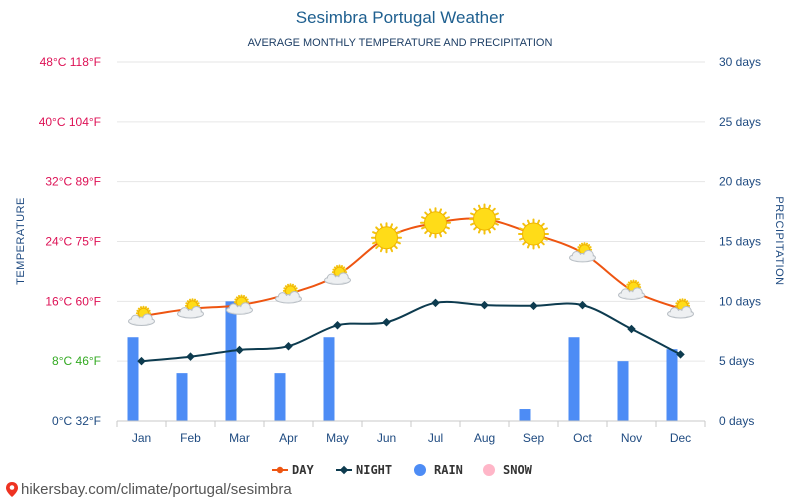 This screenshot has height=500, width=800. What do you see at coordinates (239, 438) in the screenshot?
I see `month-label: Mar` at bounding box center [239, 438].